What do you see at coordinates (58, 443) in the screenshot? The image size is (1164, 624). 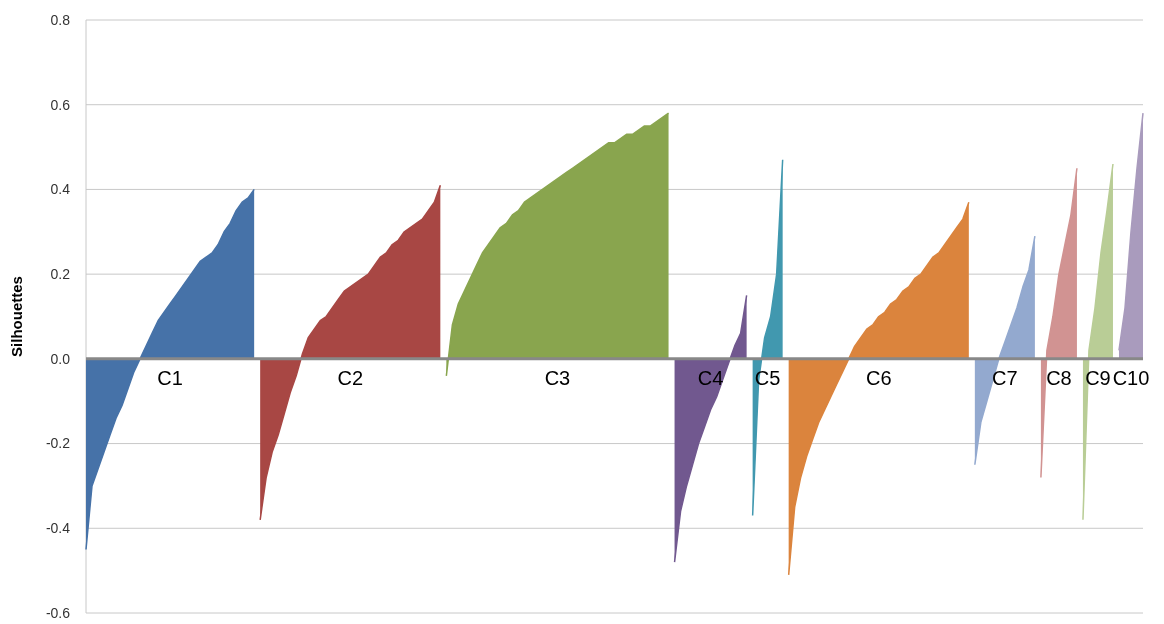 I see `y-tick-label: -0.2` at bounding box center [58, 443].